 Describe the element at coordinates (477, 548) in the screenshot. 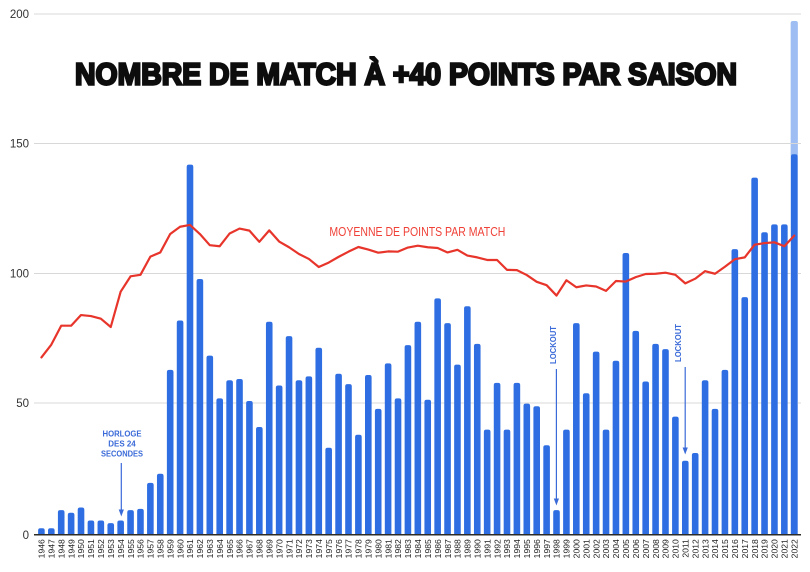

I see `svg-text: 1990` at that location.